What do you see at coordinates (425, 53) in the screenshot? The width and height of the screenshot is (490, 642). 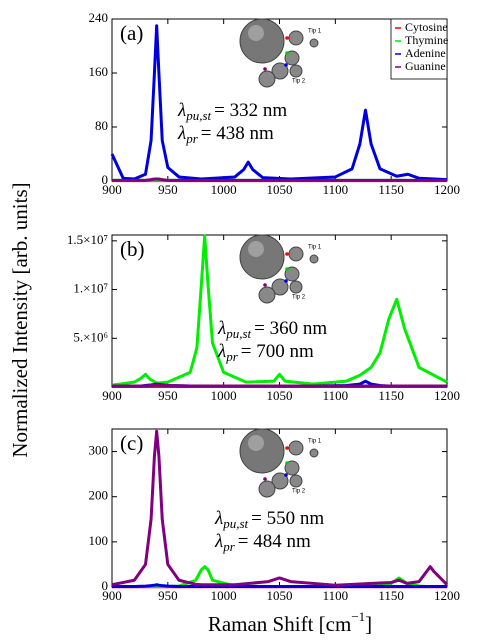 I see `legend-label: Adenine` at bounding box center [425, 53].